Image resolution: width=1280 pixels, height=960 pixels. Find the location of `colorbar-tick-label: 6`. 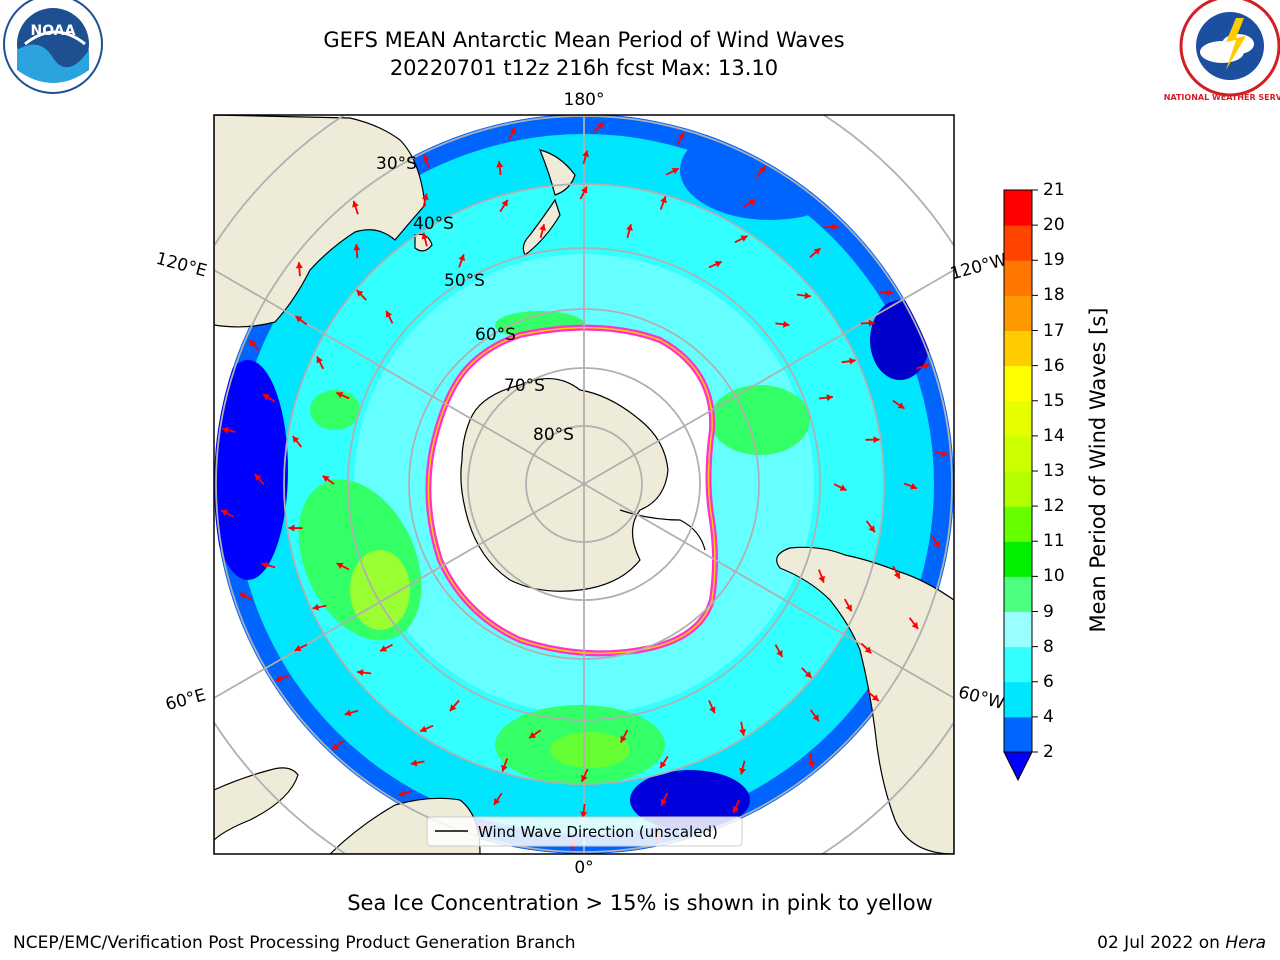

colorbar-tick-label: 6 is located at coordinates (1048, 681).